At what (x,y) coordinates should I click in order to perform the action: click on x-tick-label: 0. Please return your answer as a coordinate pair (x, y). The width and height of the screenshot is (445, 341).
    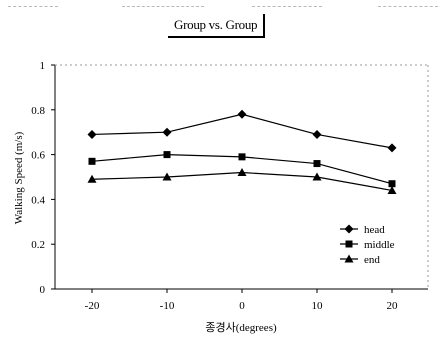
    Looking at the image, I should click on (242, 306).